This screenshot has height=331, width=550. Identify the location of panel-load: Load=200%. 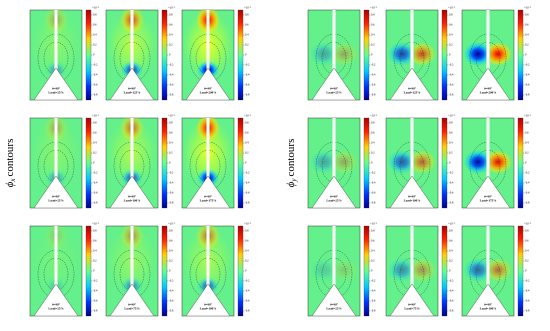
(488, 93).